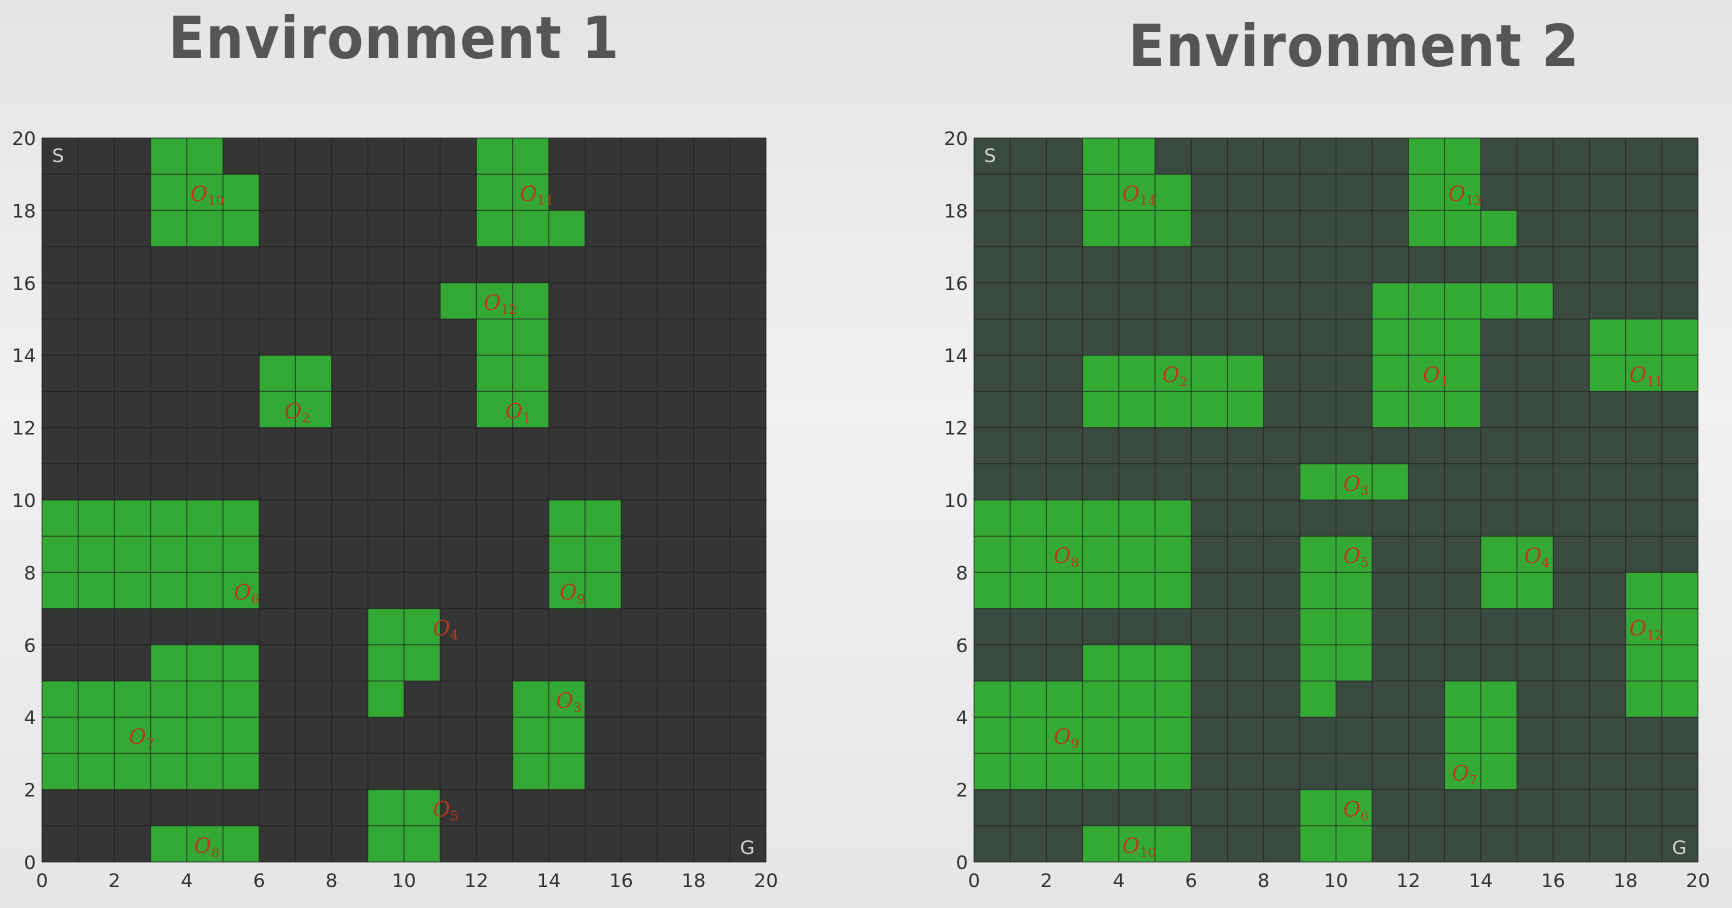 The image size is (1732, 908). What do you see at coordinates (1354, 46) in the screenshot?
I see `environment-2-title: Environment 2` at bounding box center [1354, 46].